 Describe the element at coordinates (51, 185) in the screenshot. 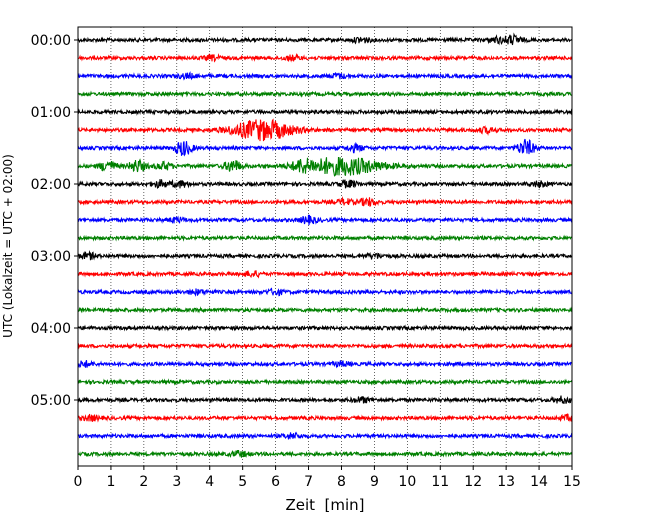

I see `y-tick-label: 02:00` at that location.